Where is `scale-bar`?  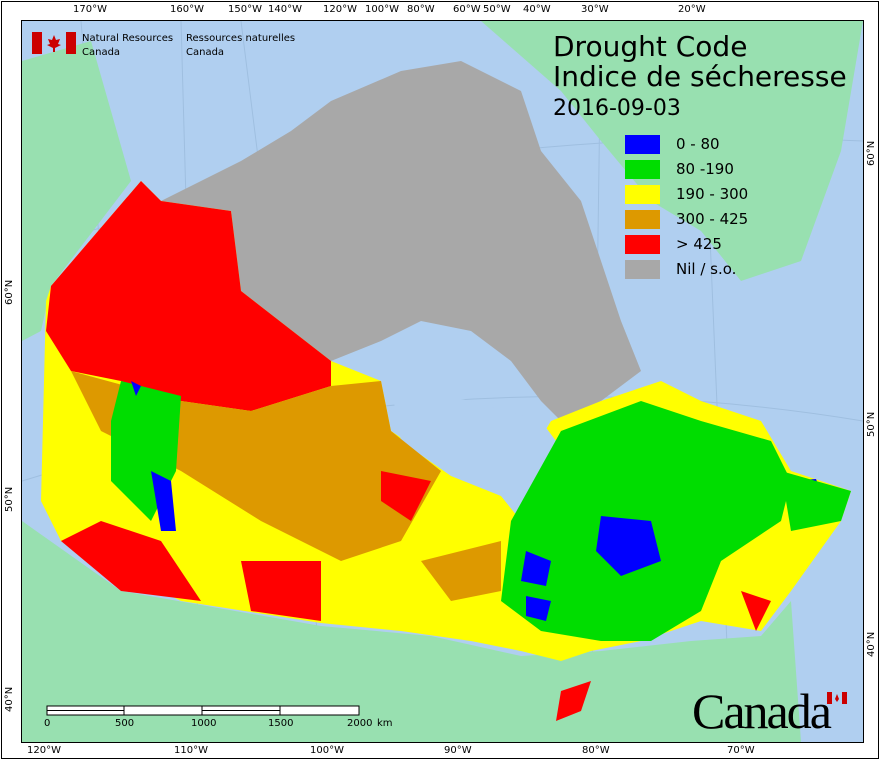
scale-bar is located at coordinates (203, 710).